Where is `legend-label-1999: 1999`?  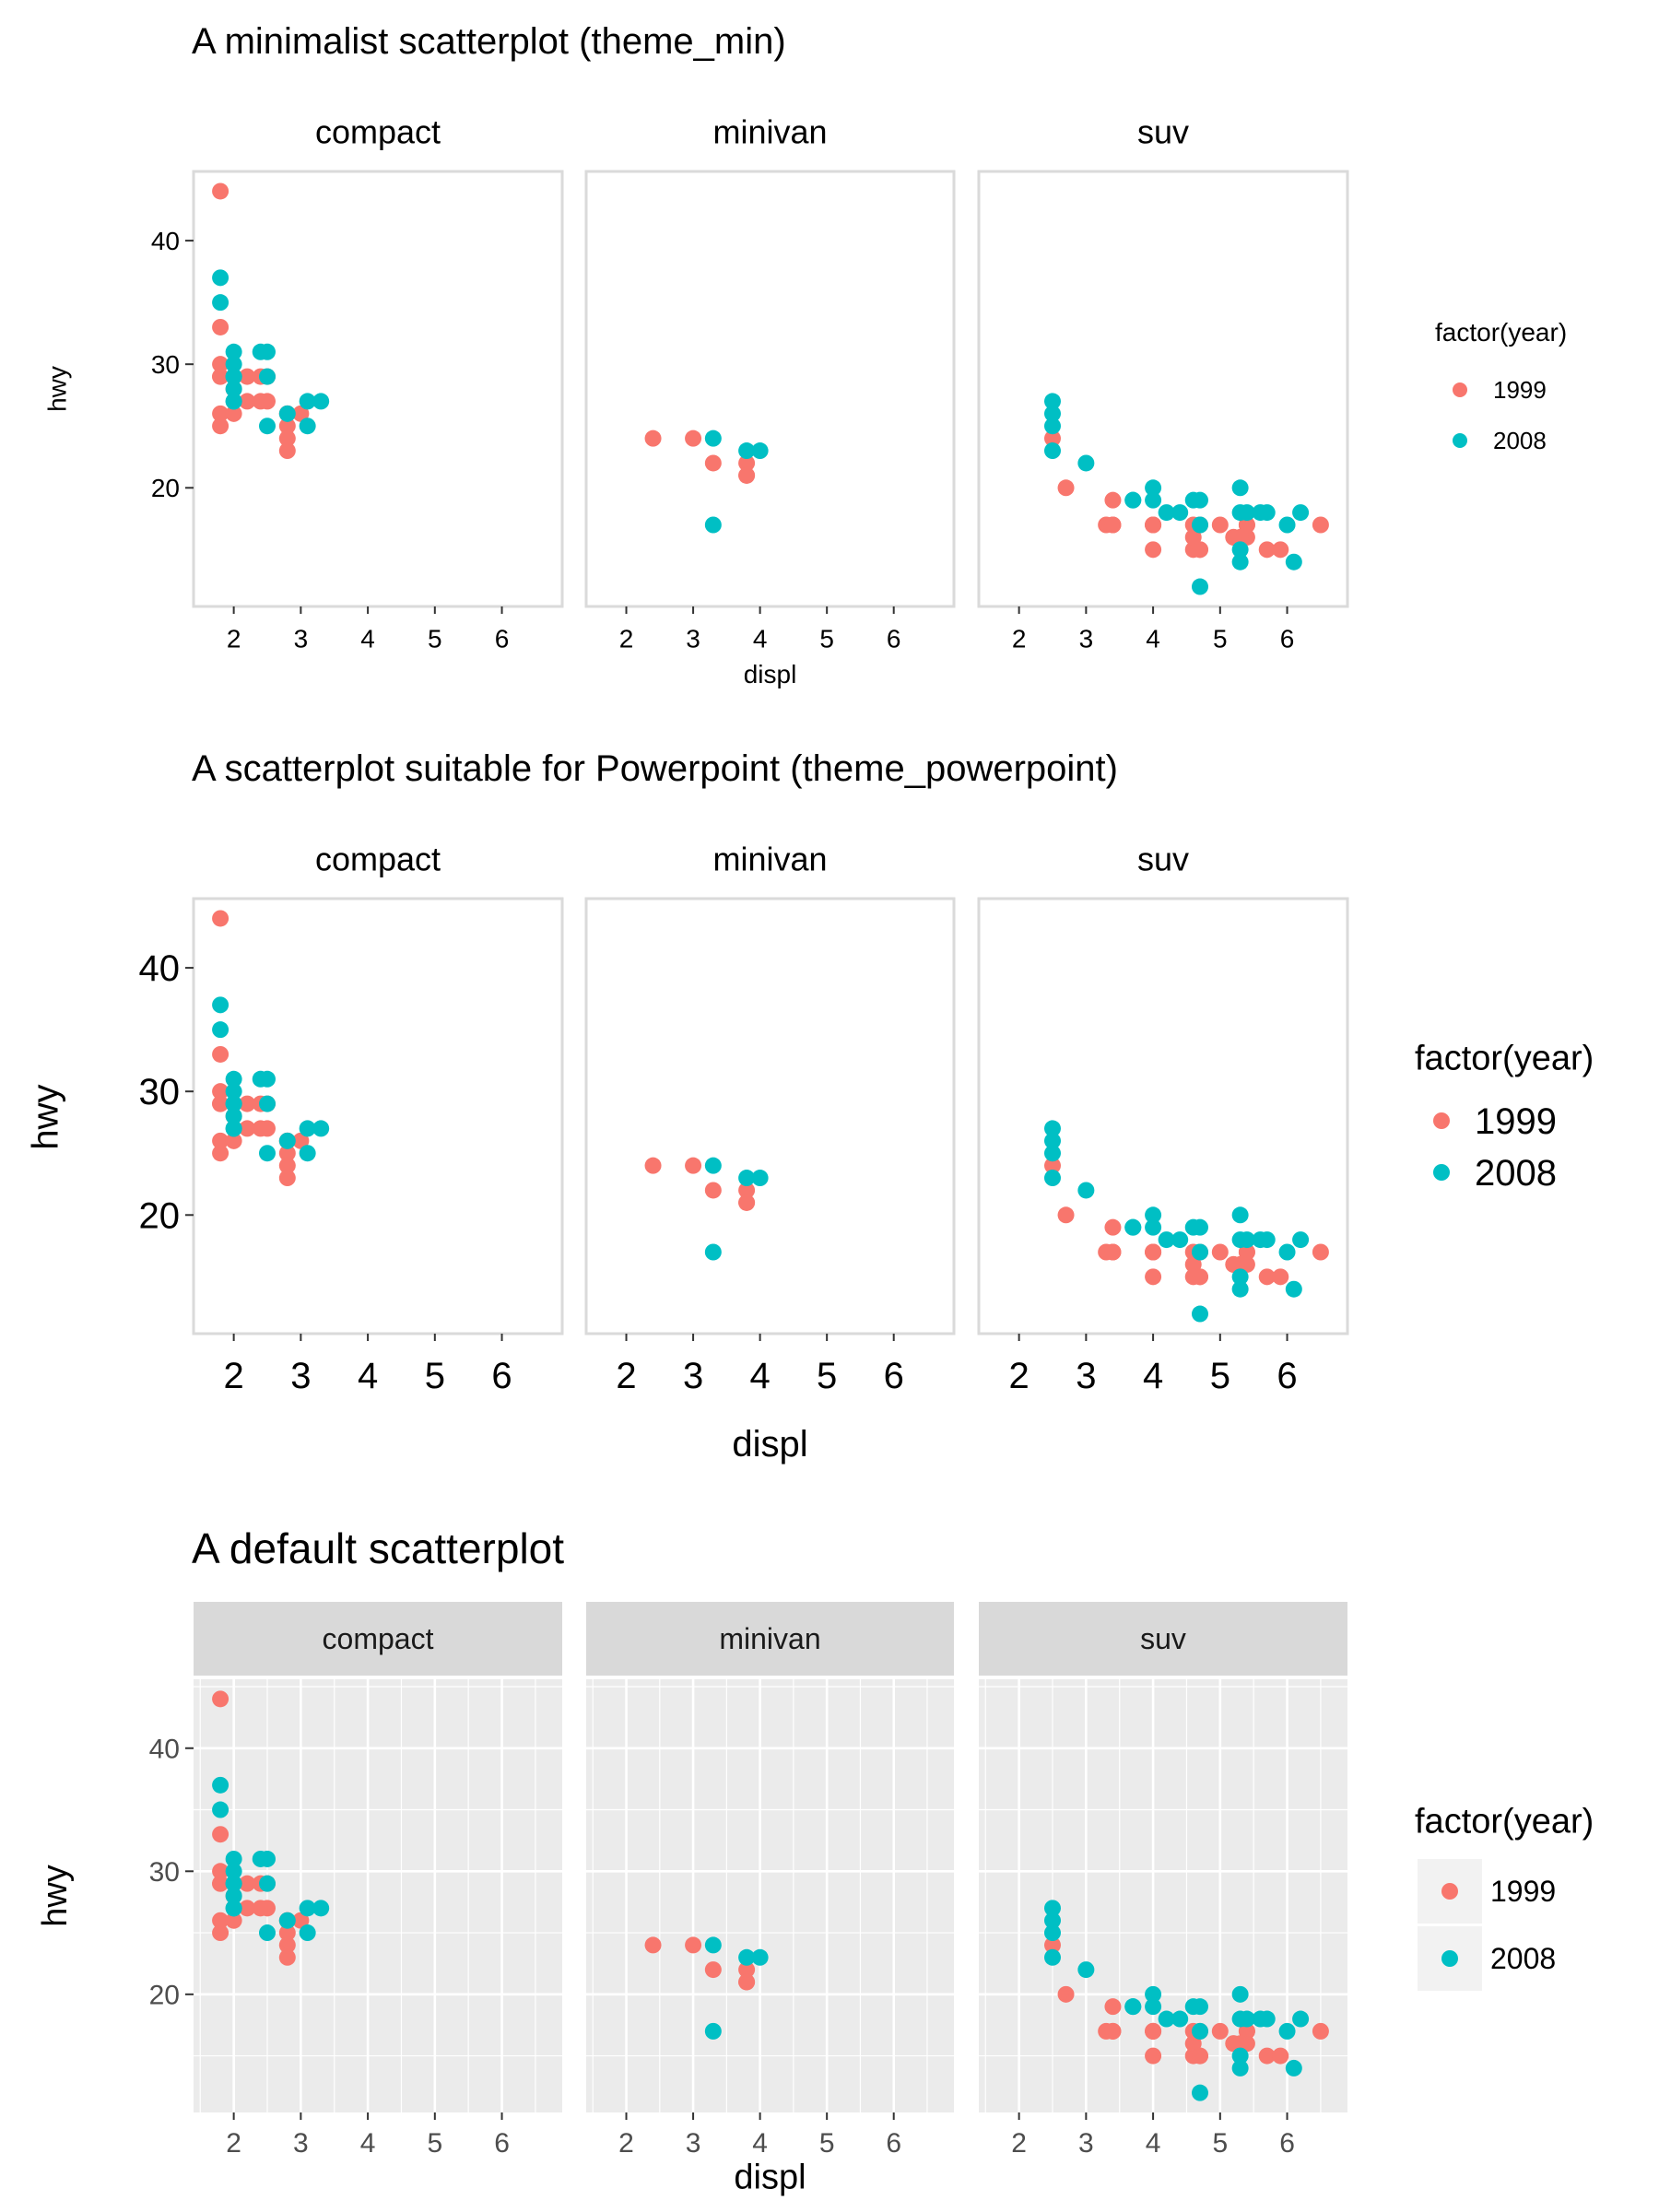 legend-label-1999: 1999 is located at coordinates (1520, 390).